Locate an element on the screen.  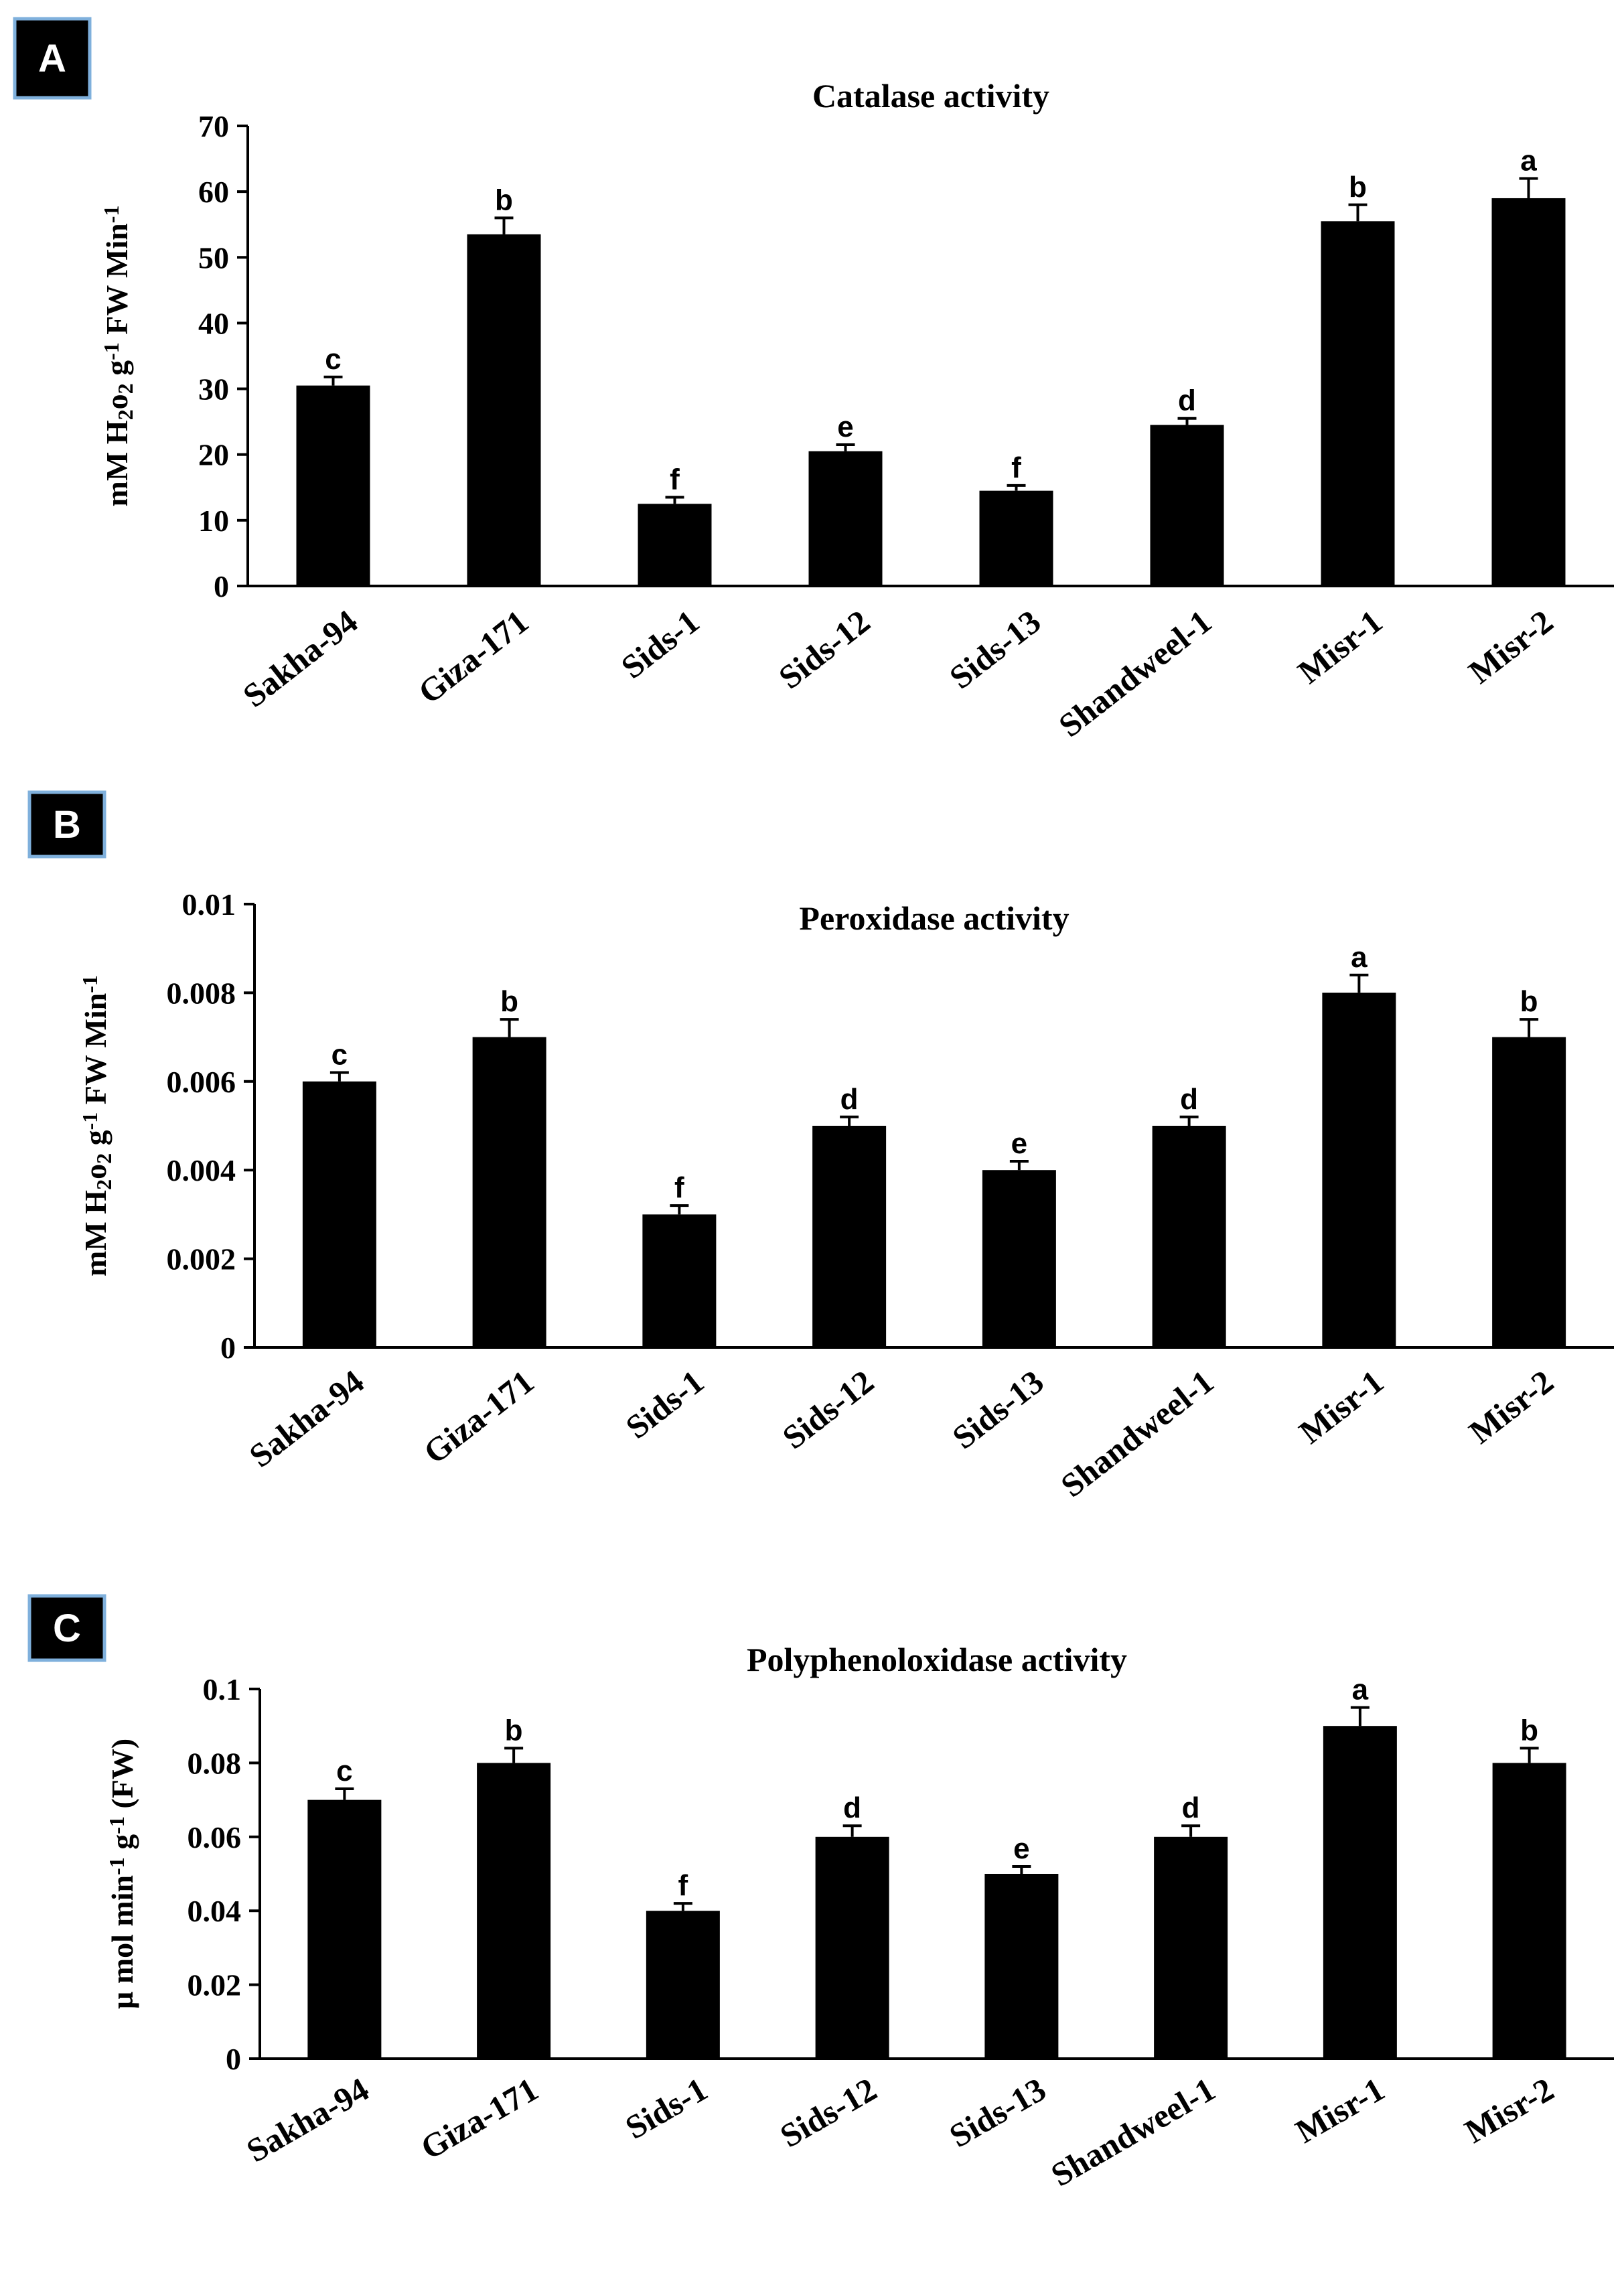
y-tick-label: 60 is located at coordinates (213, 192).